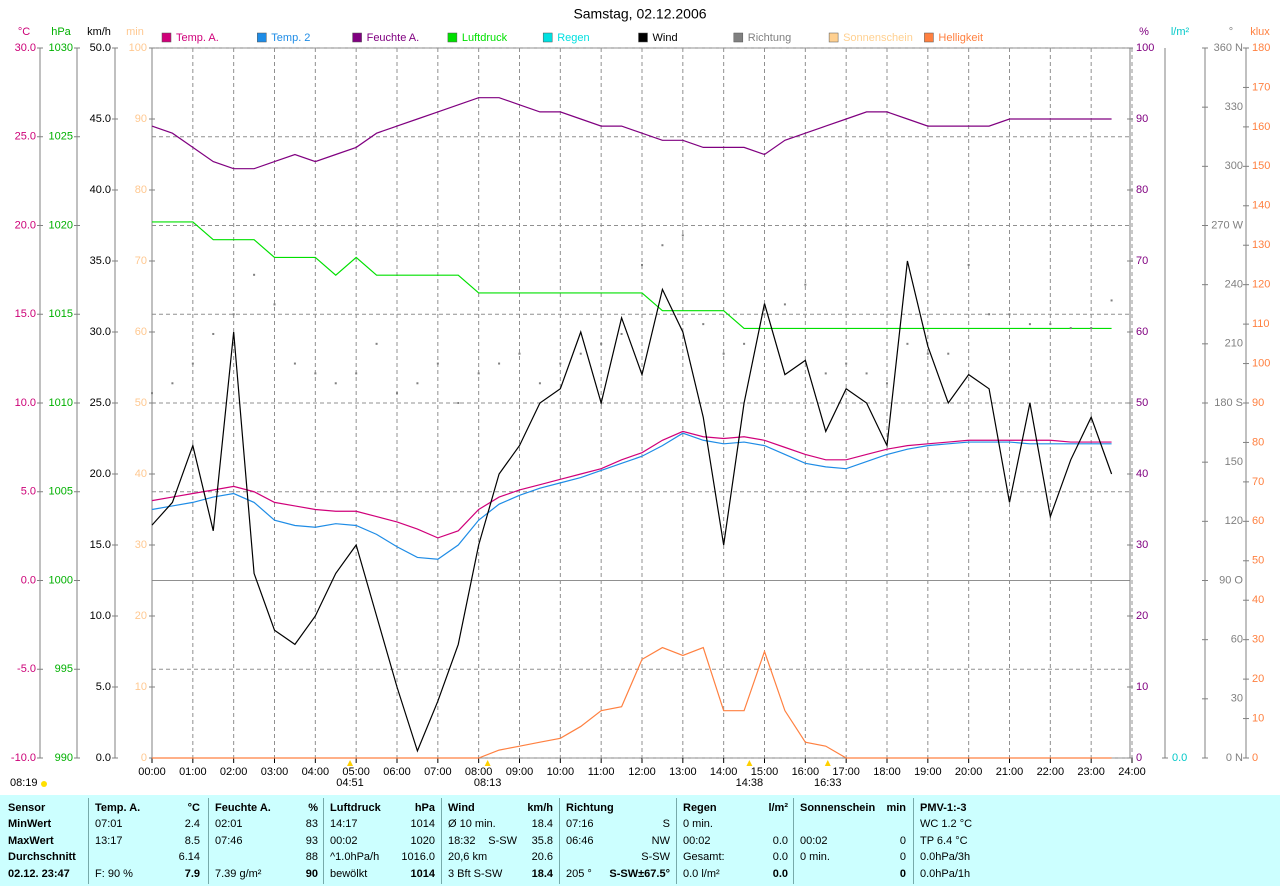  I want to click on y-tick-label: 10.0, so click(25, 403).